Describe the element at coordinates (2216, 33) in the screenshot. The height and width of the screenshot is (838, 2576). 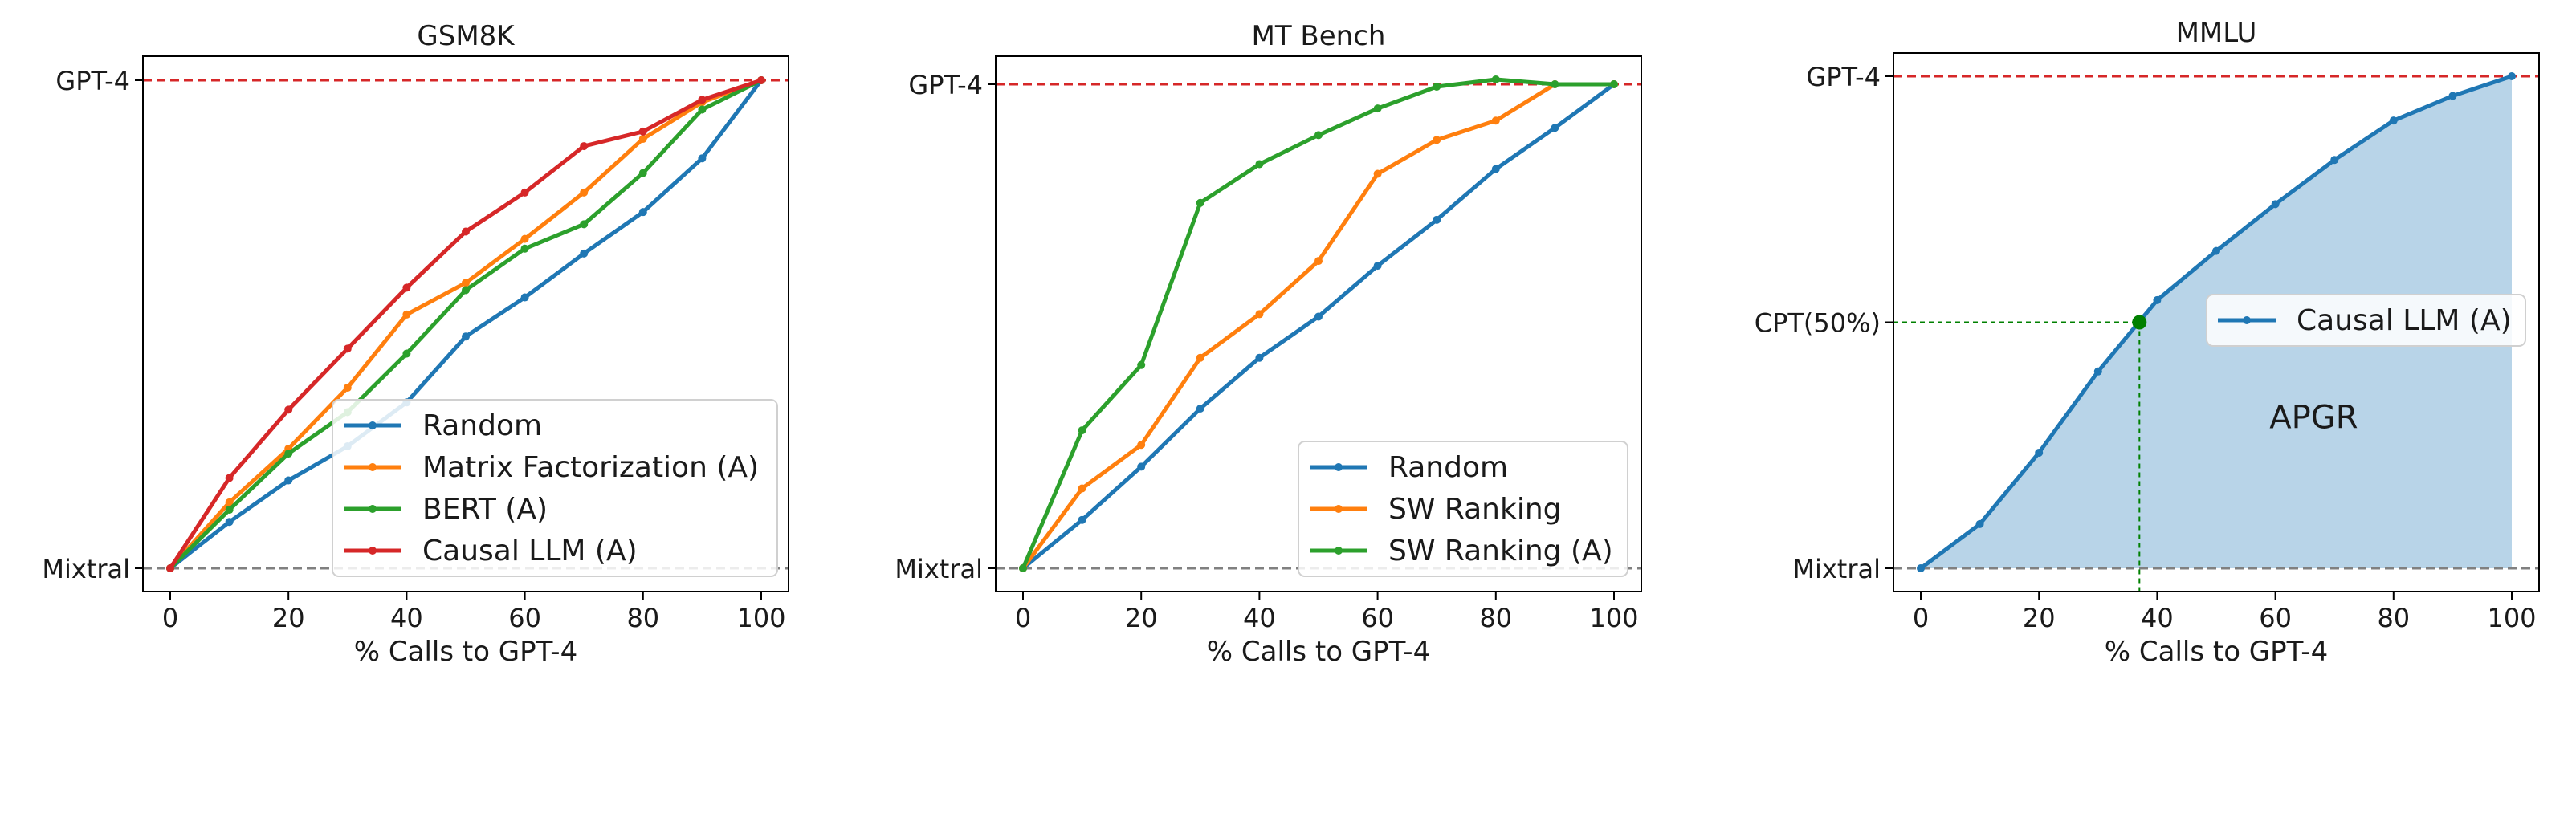
I see `chart-title: MMLU` at that location.